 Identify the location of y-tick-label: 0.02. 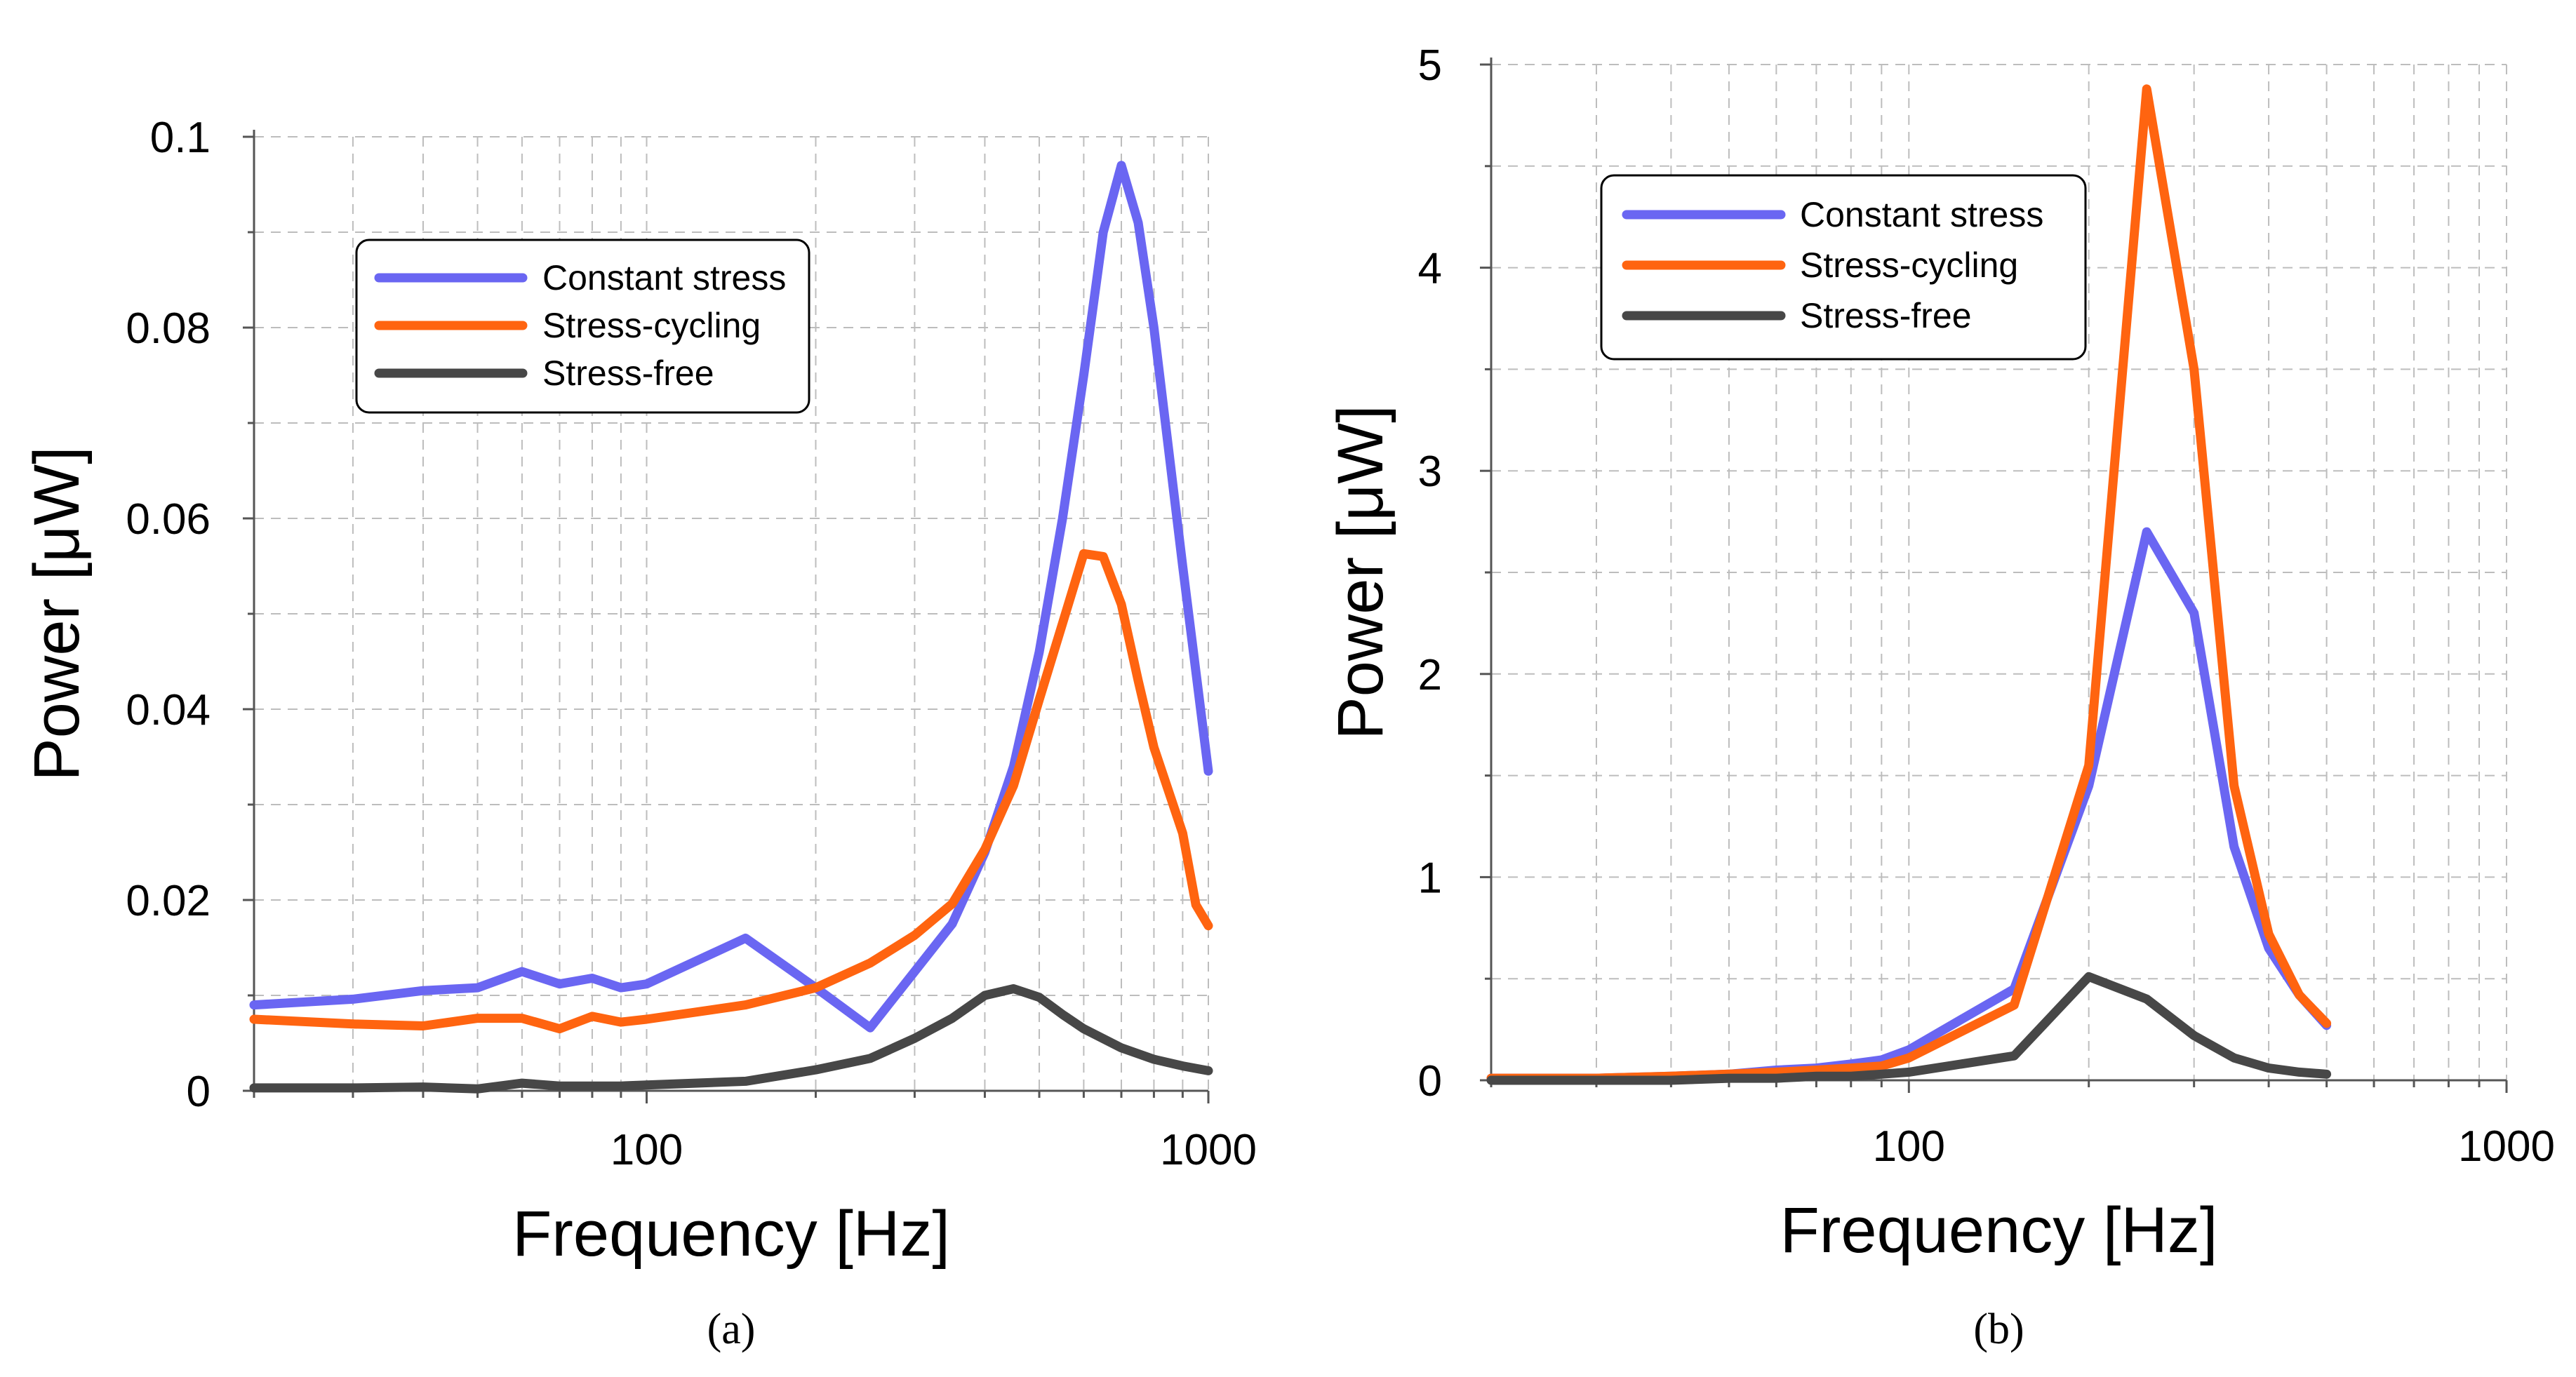
(168, 901).